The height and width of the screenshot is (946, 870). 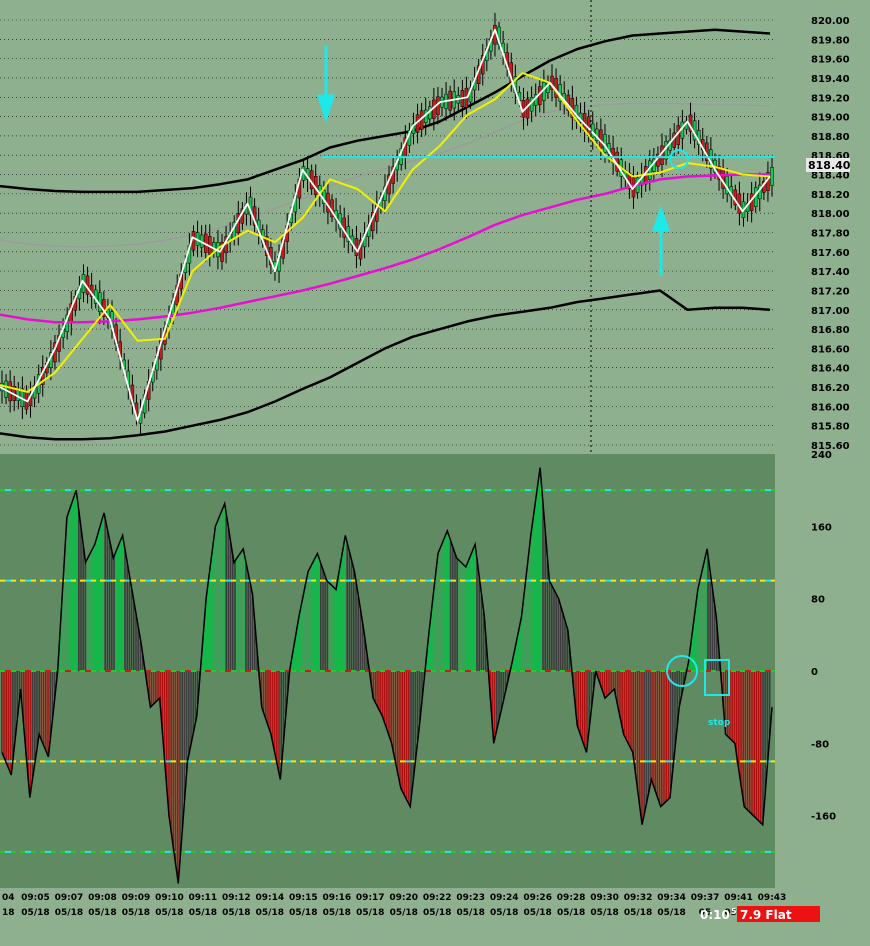 I want to click on time-tick-label: 09:11, so click(x=203, y=898).